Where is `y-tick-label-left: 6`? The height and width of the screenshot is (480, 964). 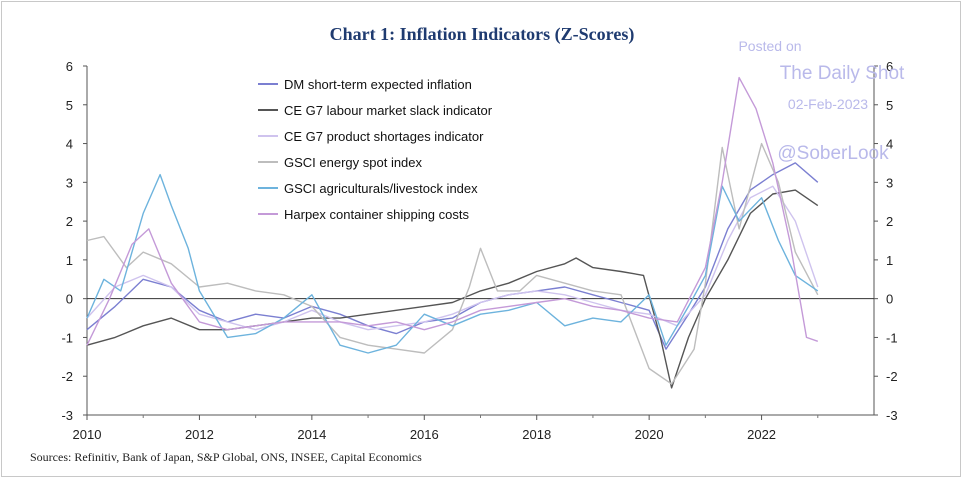 y-tick-label-left: 6 is located at coordinates (69, 66).